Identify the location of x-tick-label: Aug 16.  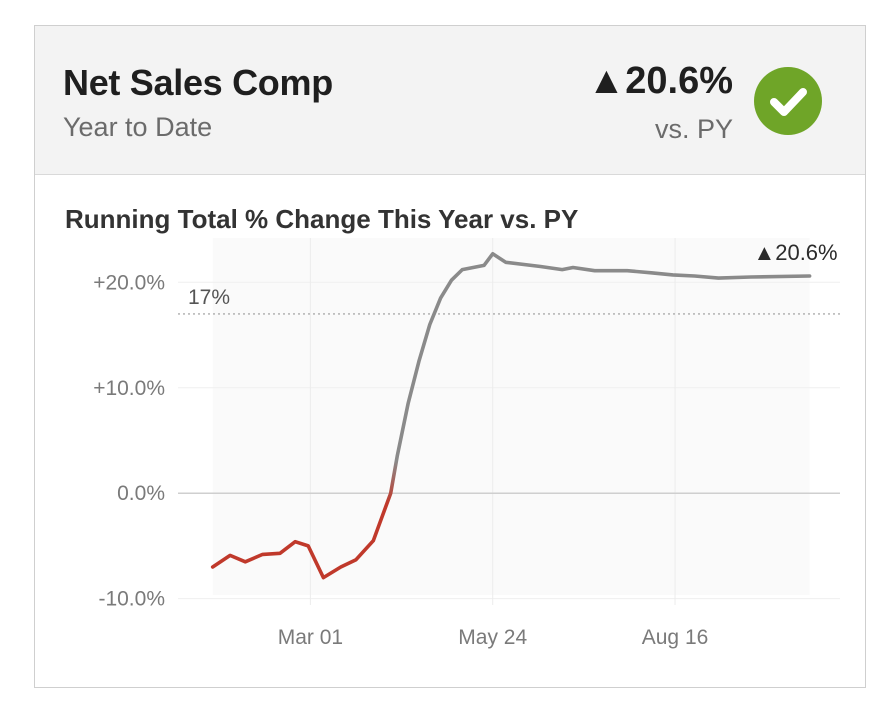
(675, 637).